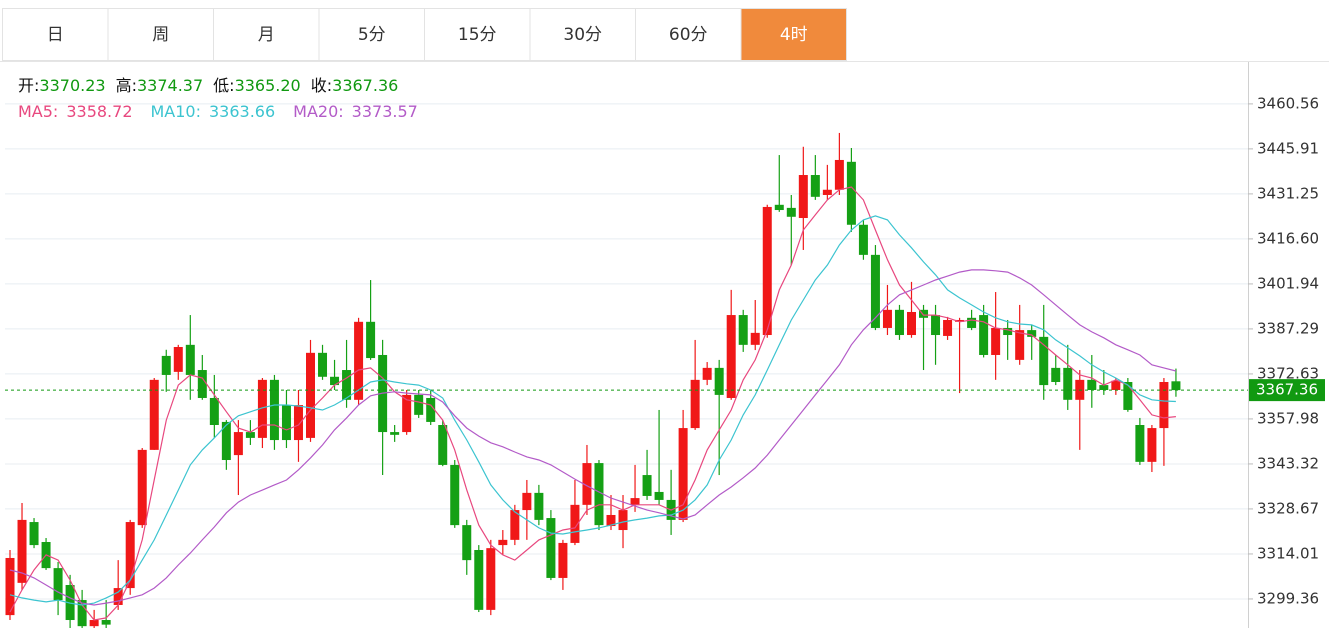 Image resolution: width=1329 pixels, height=628 pixels. What do you see at coordinates (1288, 238) in the screenshot?
I see `y-tick-label: 3416.60` at bounding box center [1288, 238].